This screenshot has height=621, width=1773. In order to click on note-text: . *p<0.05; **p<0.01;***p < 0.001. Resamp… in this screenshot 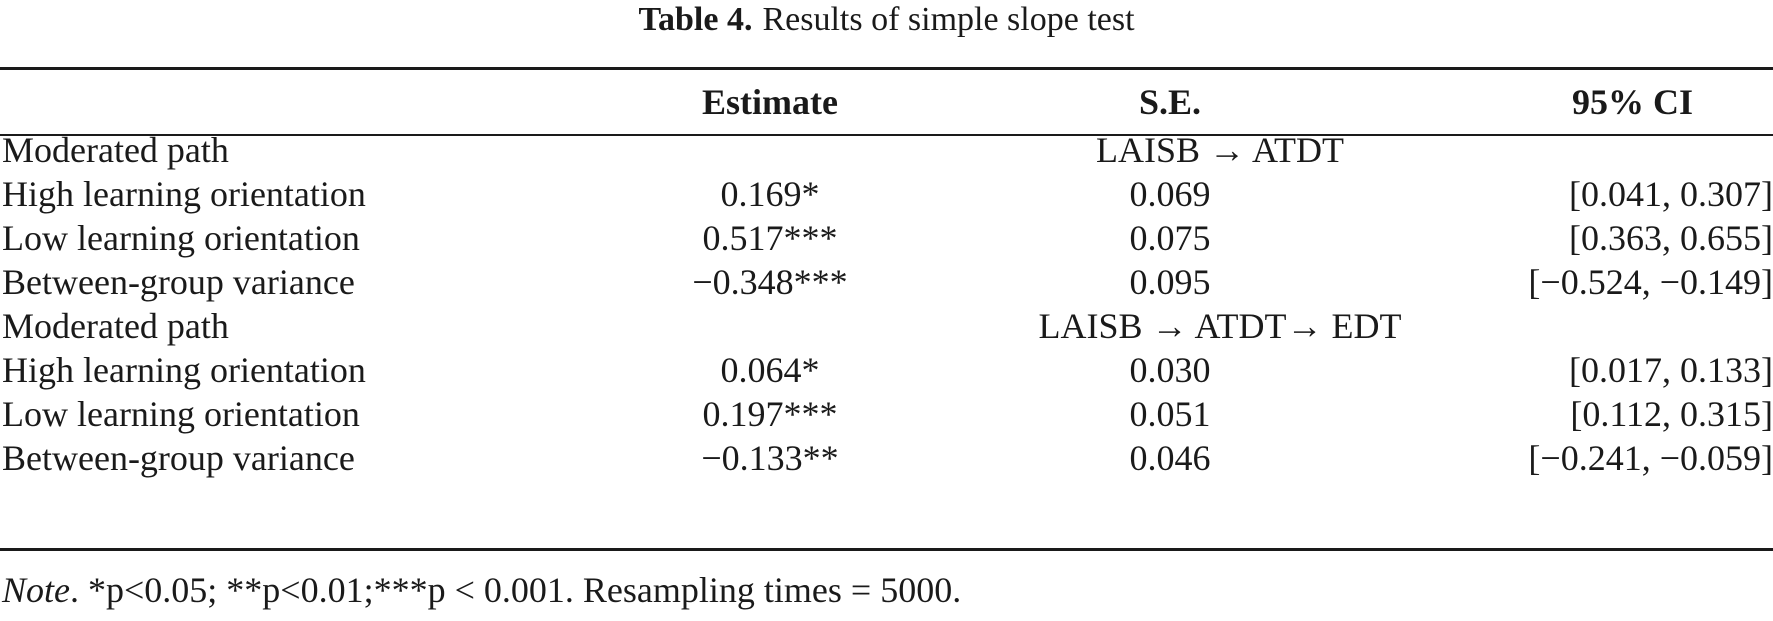, I will do `click(516, 590)`.